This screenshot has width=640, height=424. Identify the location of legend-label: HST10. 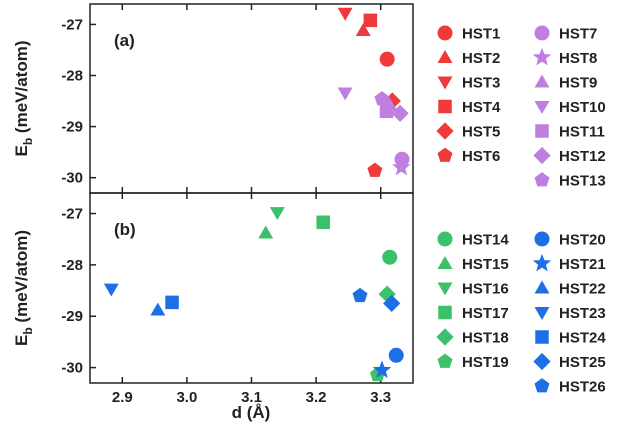
(582, 107).